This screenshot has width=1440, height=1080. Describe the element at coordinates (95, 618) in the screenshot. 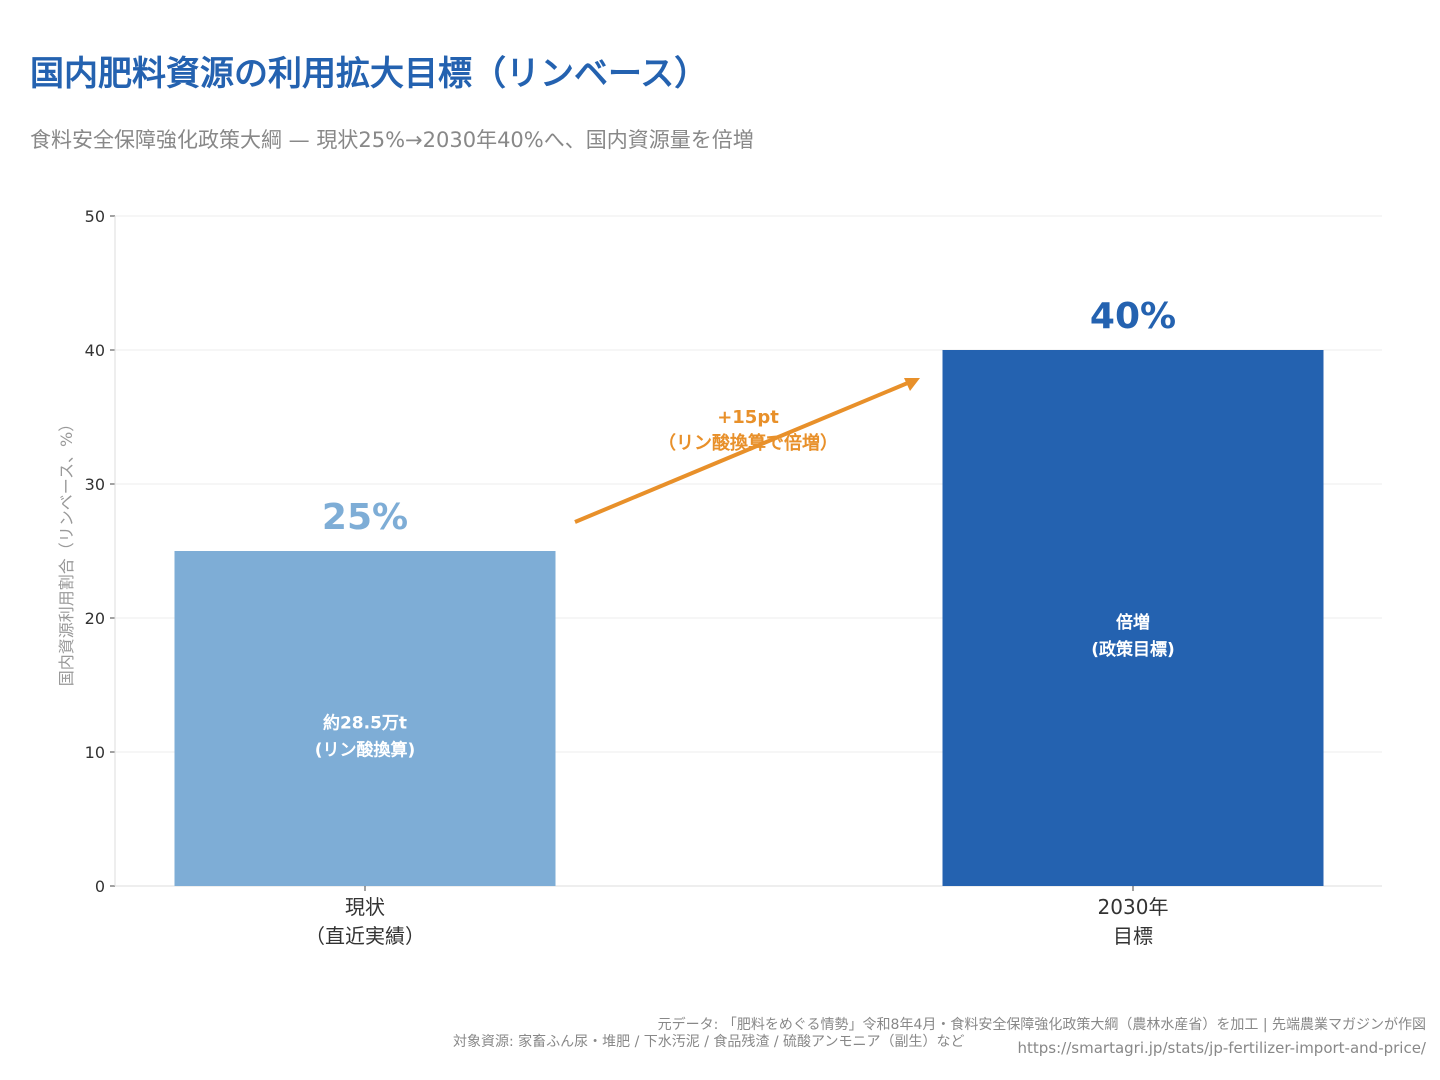

I see `y-tick-label: 20` at that location.